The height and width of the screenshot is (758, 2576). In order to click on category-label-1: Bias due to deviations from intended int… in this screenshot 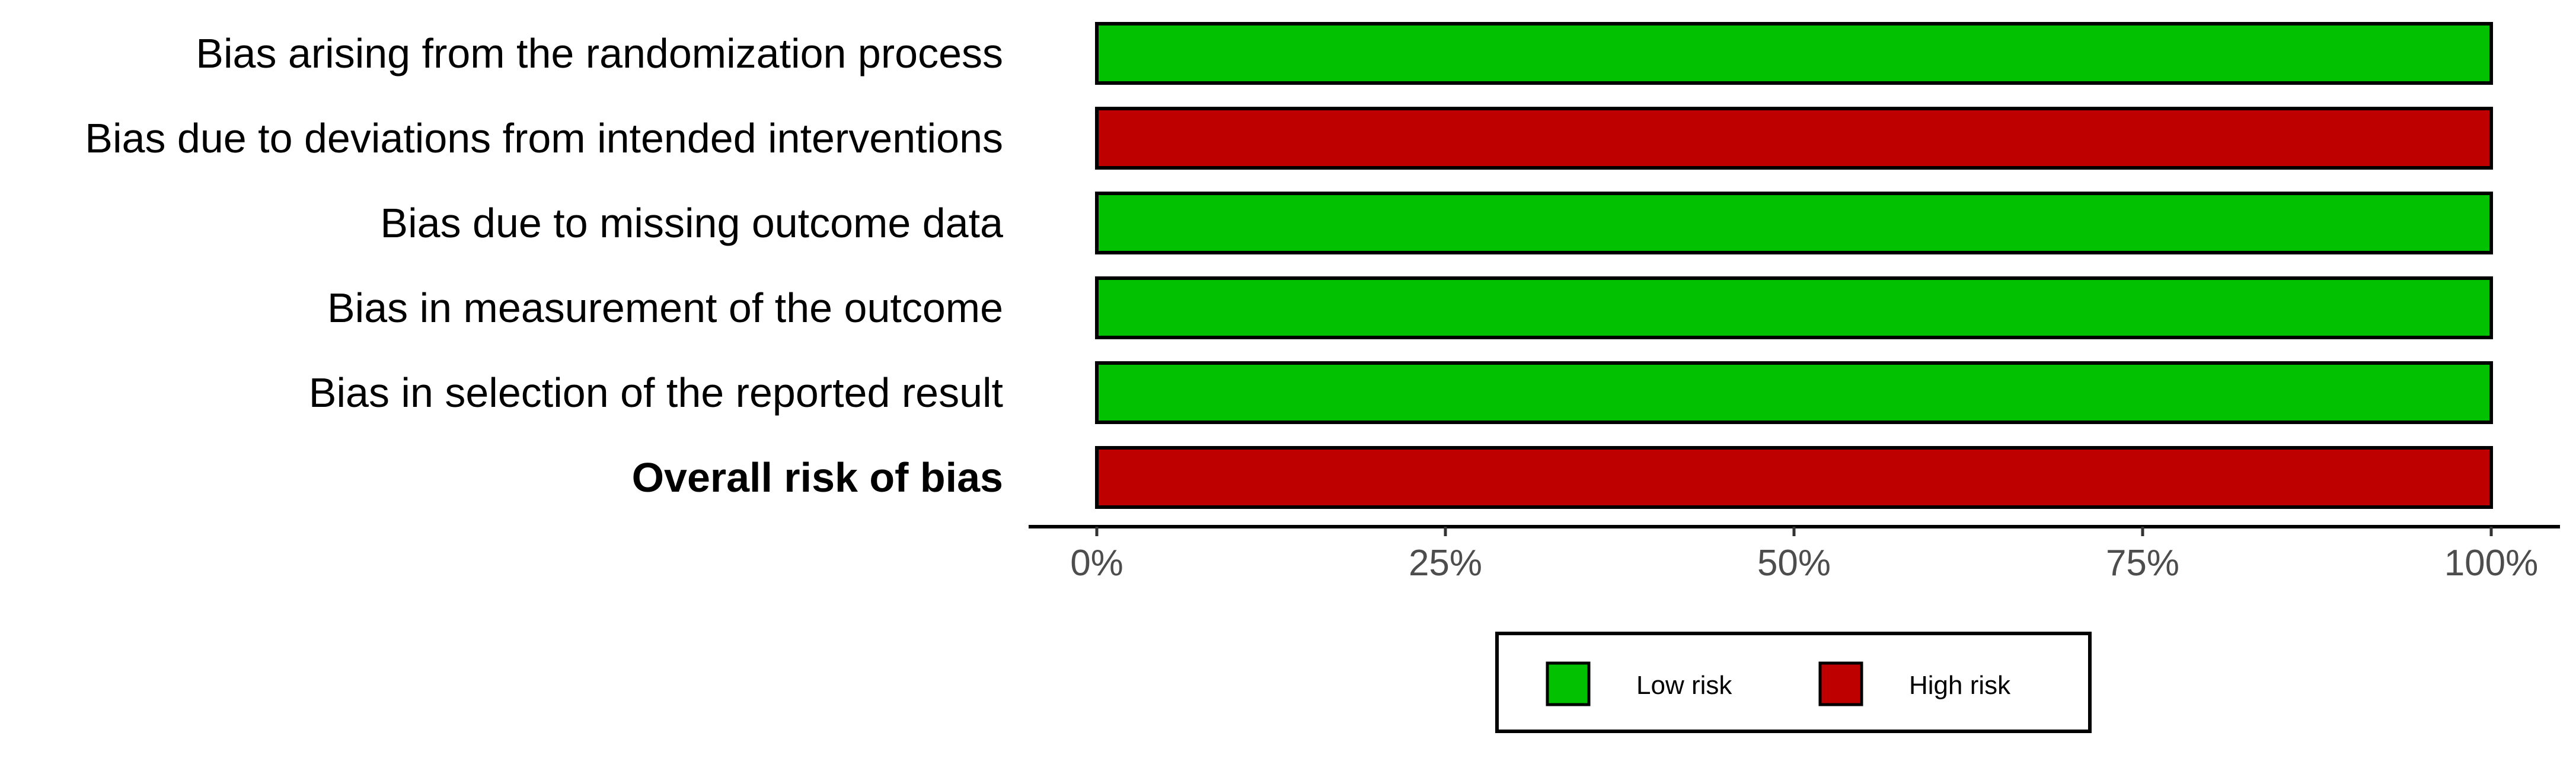, I will do `click(544, 138)`.